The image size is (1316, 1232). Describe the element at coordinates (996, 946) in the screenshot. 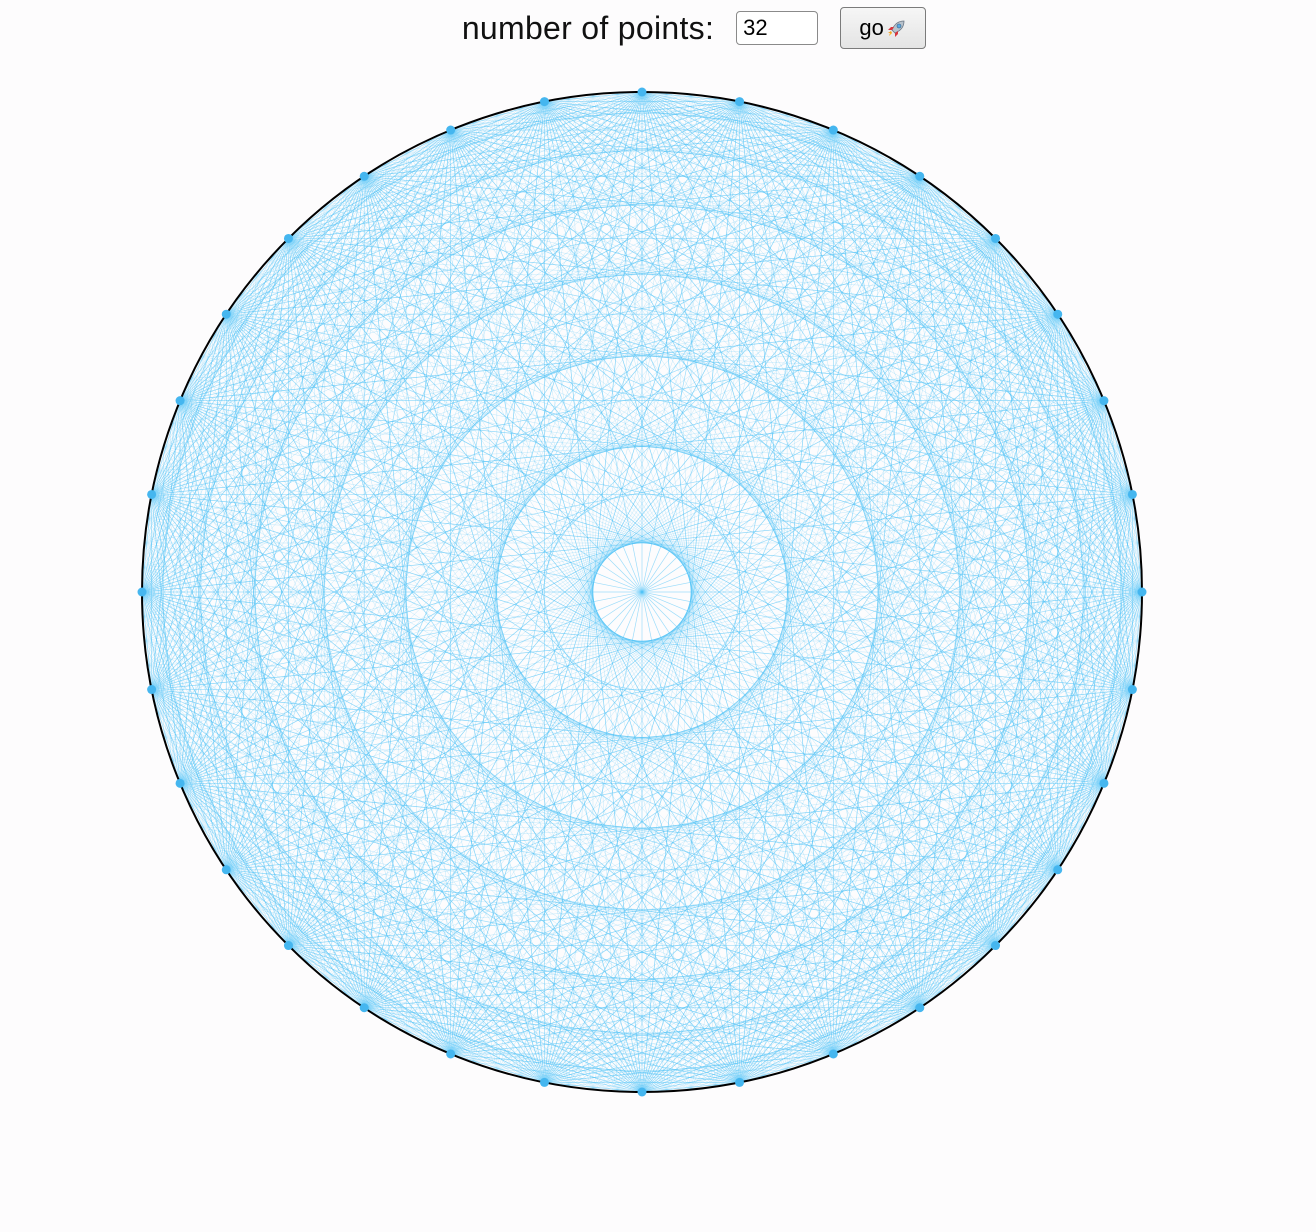

I see `circle-point` at that location.